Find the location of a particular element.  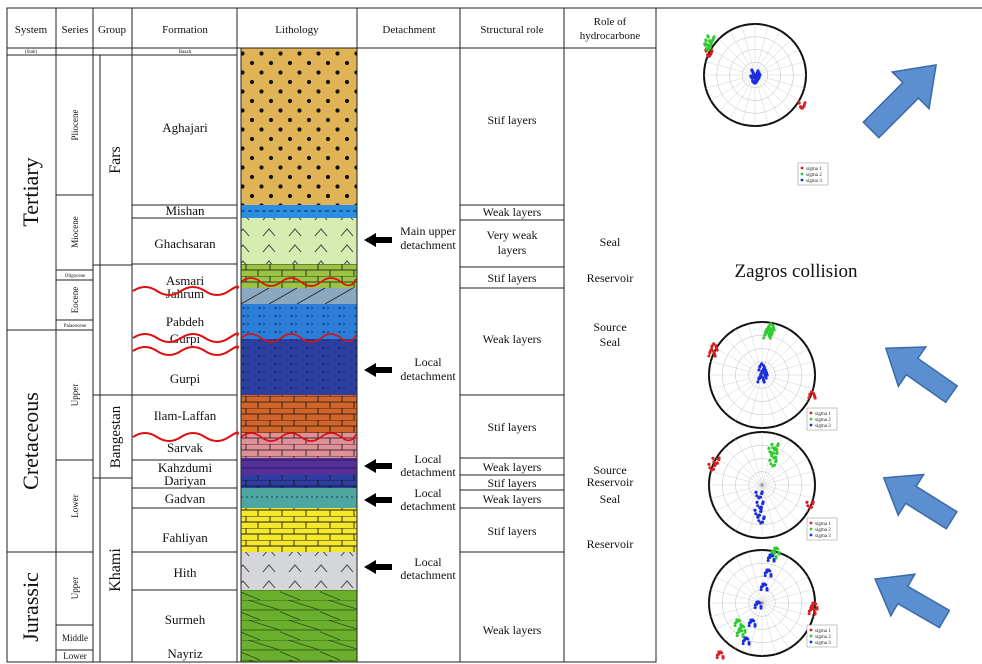

detachment-local4-line2: detachment is located at coordinates (428, 575).